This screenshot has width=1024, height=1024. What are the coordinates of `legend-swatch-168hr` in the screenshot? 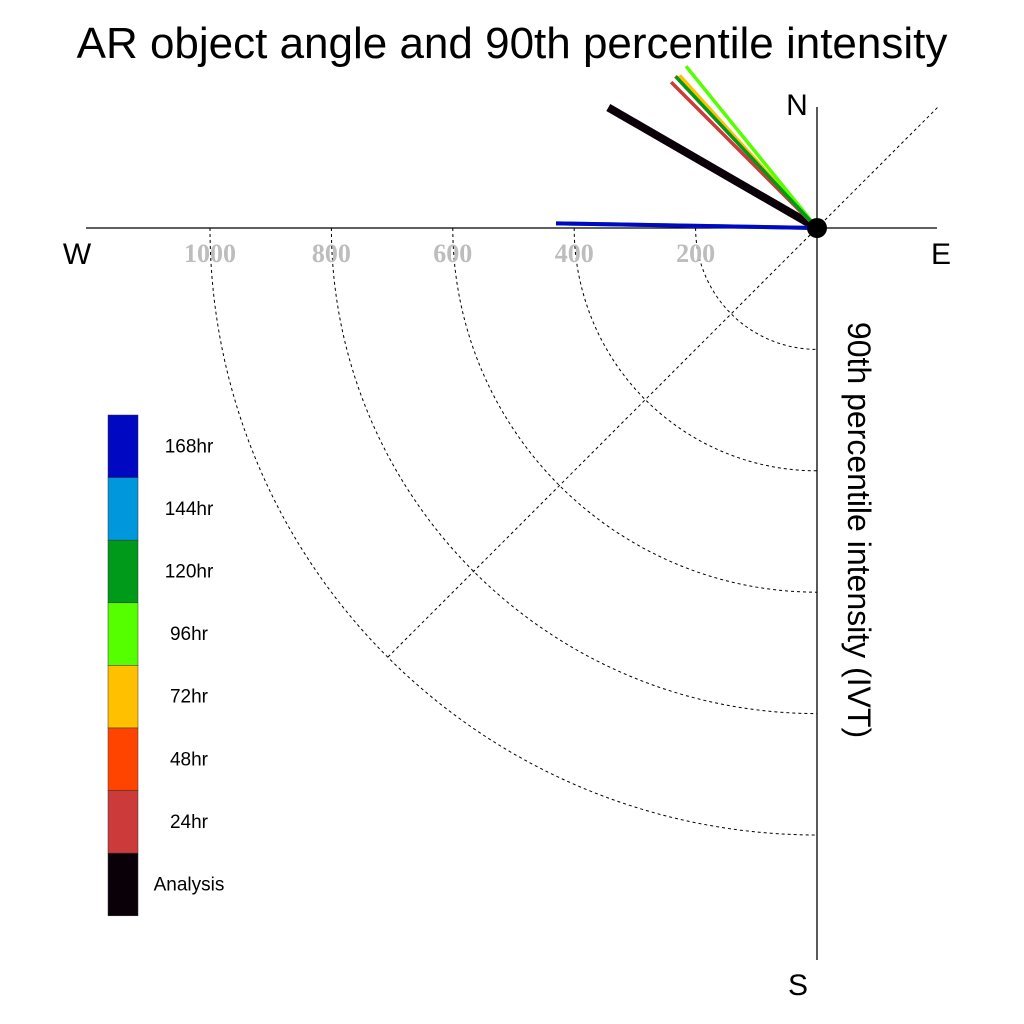 It's located at (123, 446).